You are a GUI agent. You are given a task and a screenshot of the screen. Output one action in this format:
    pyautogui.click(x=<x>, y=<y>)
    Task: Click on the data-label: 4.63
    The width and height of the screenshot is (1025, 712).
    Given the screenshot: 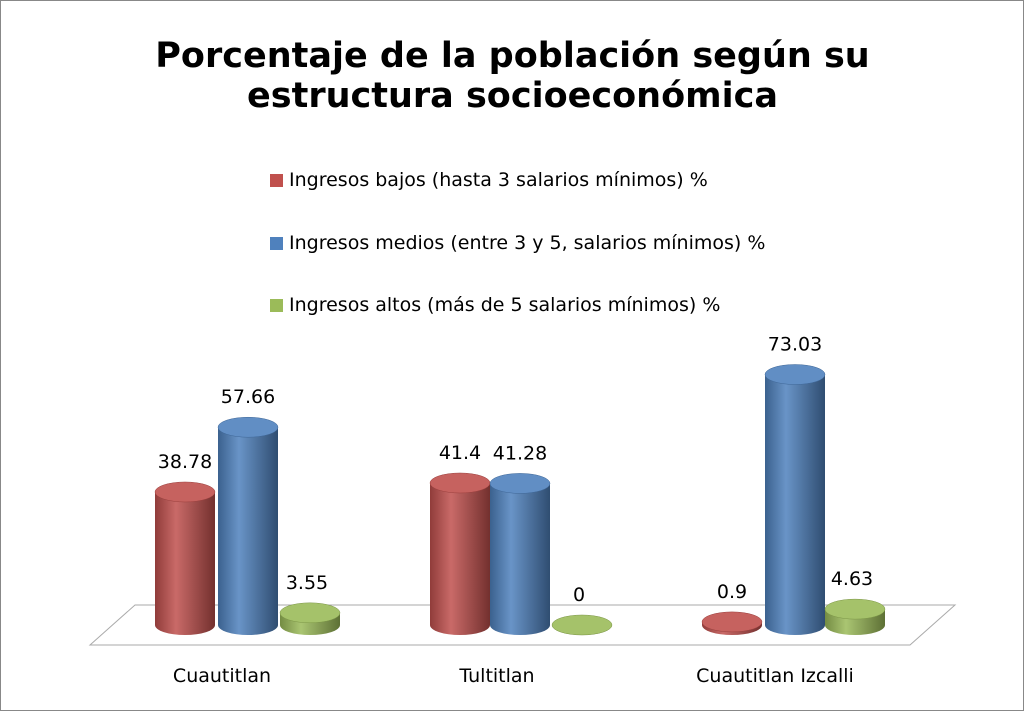 What is the action you would take?
    pyautogui.click(x=852, y=579)
    